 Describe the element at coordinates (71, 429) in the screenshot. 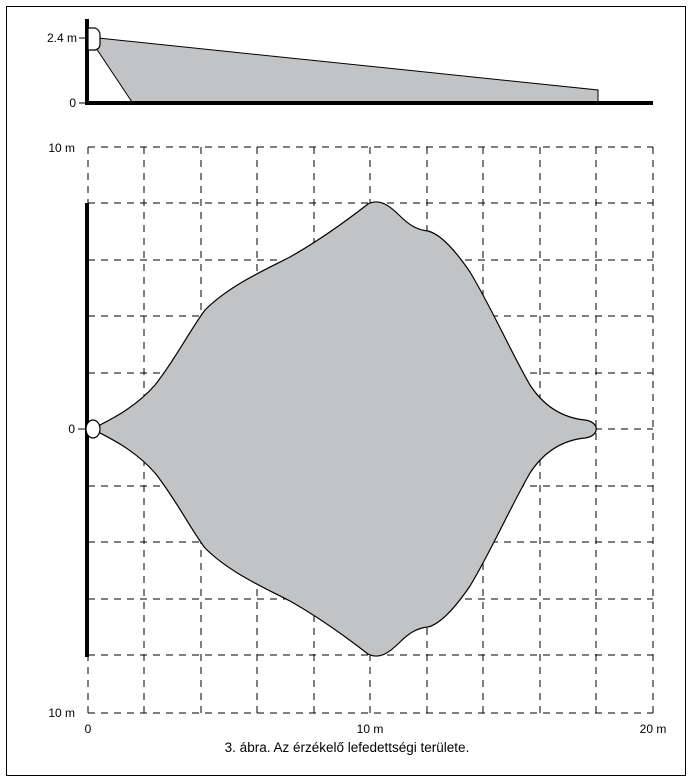

I see `y-zero-label: 0` at that location.